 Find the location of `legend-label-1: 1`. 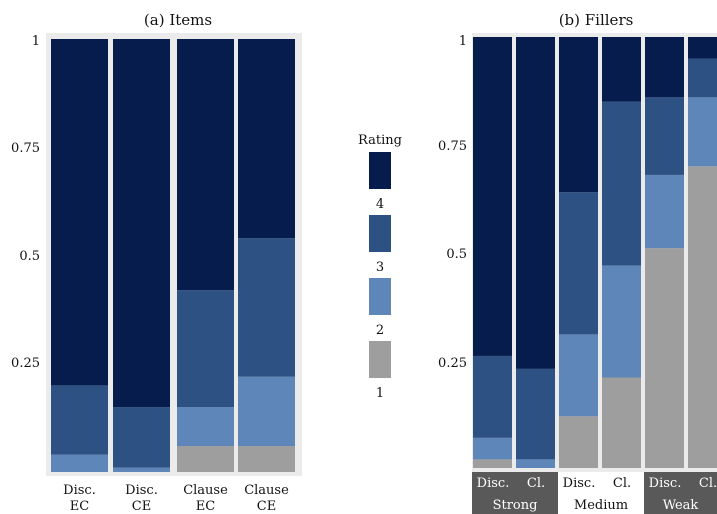

legend-label-1: 1 is located at coordinates (380, 393).